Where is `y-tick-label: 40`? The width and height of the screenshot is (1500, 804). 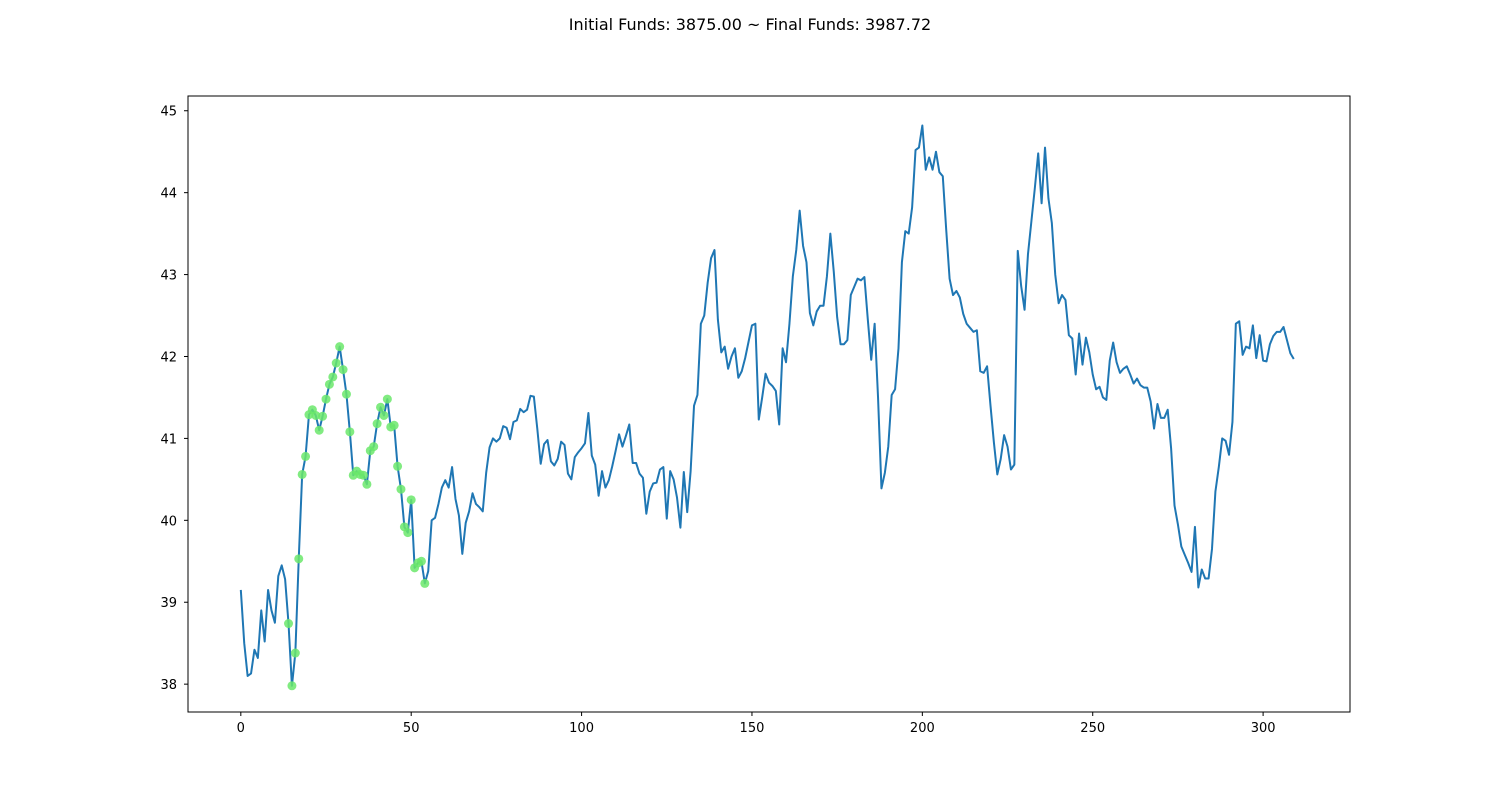
y-tick-label: 40 is located at coordinates (168, 521).